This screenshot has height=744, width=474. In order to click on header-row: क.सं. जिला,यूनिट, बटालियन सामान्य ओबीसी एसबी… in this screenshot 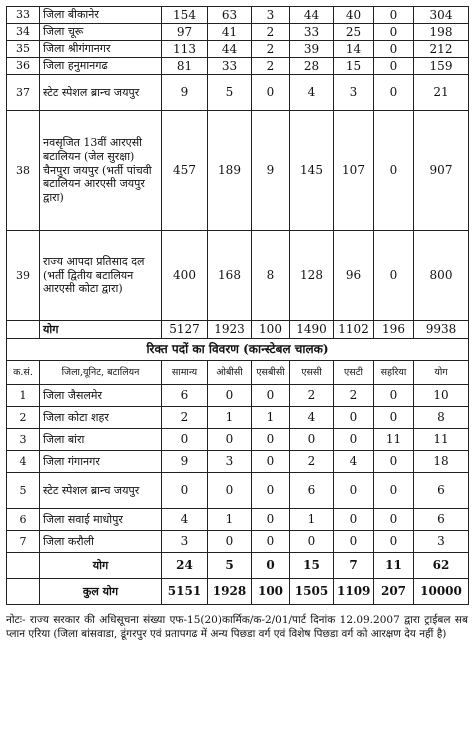, I will do `click(237, 372)`.